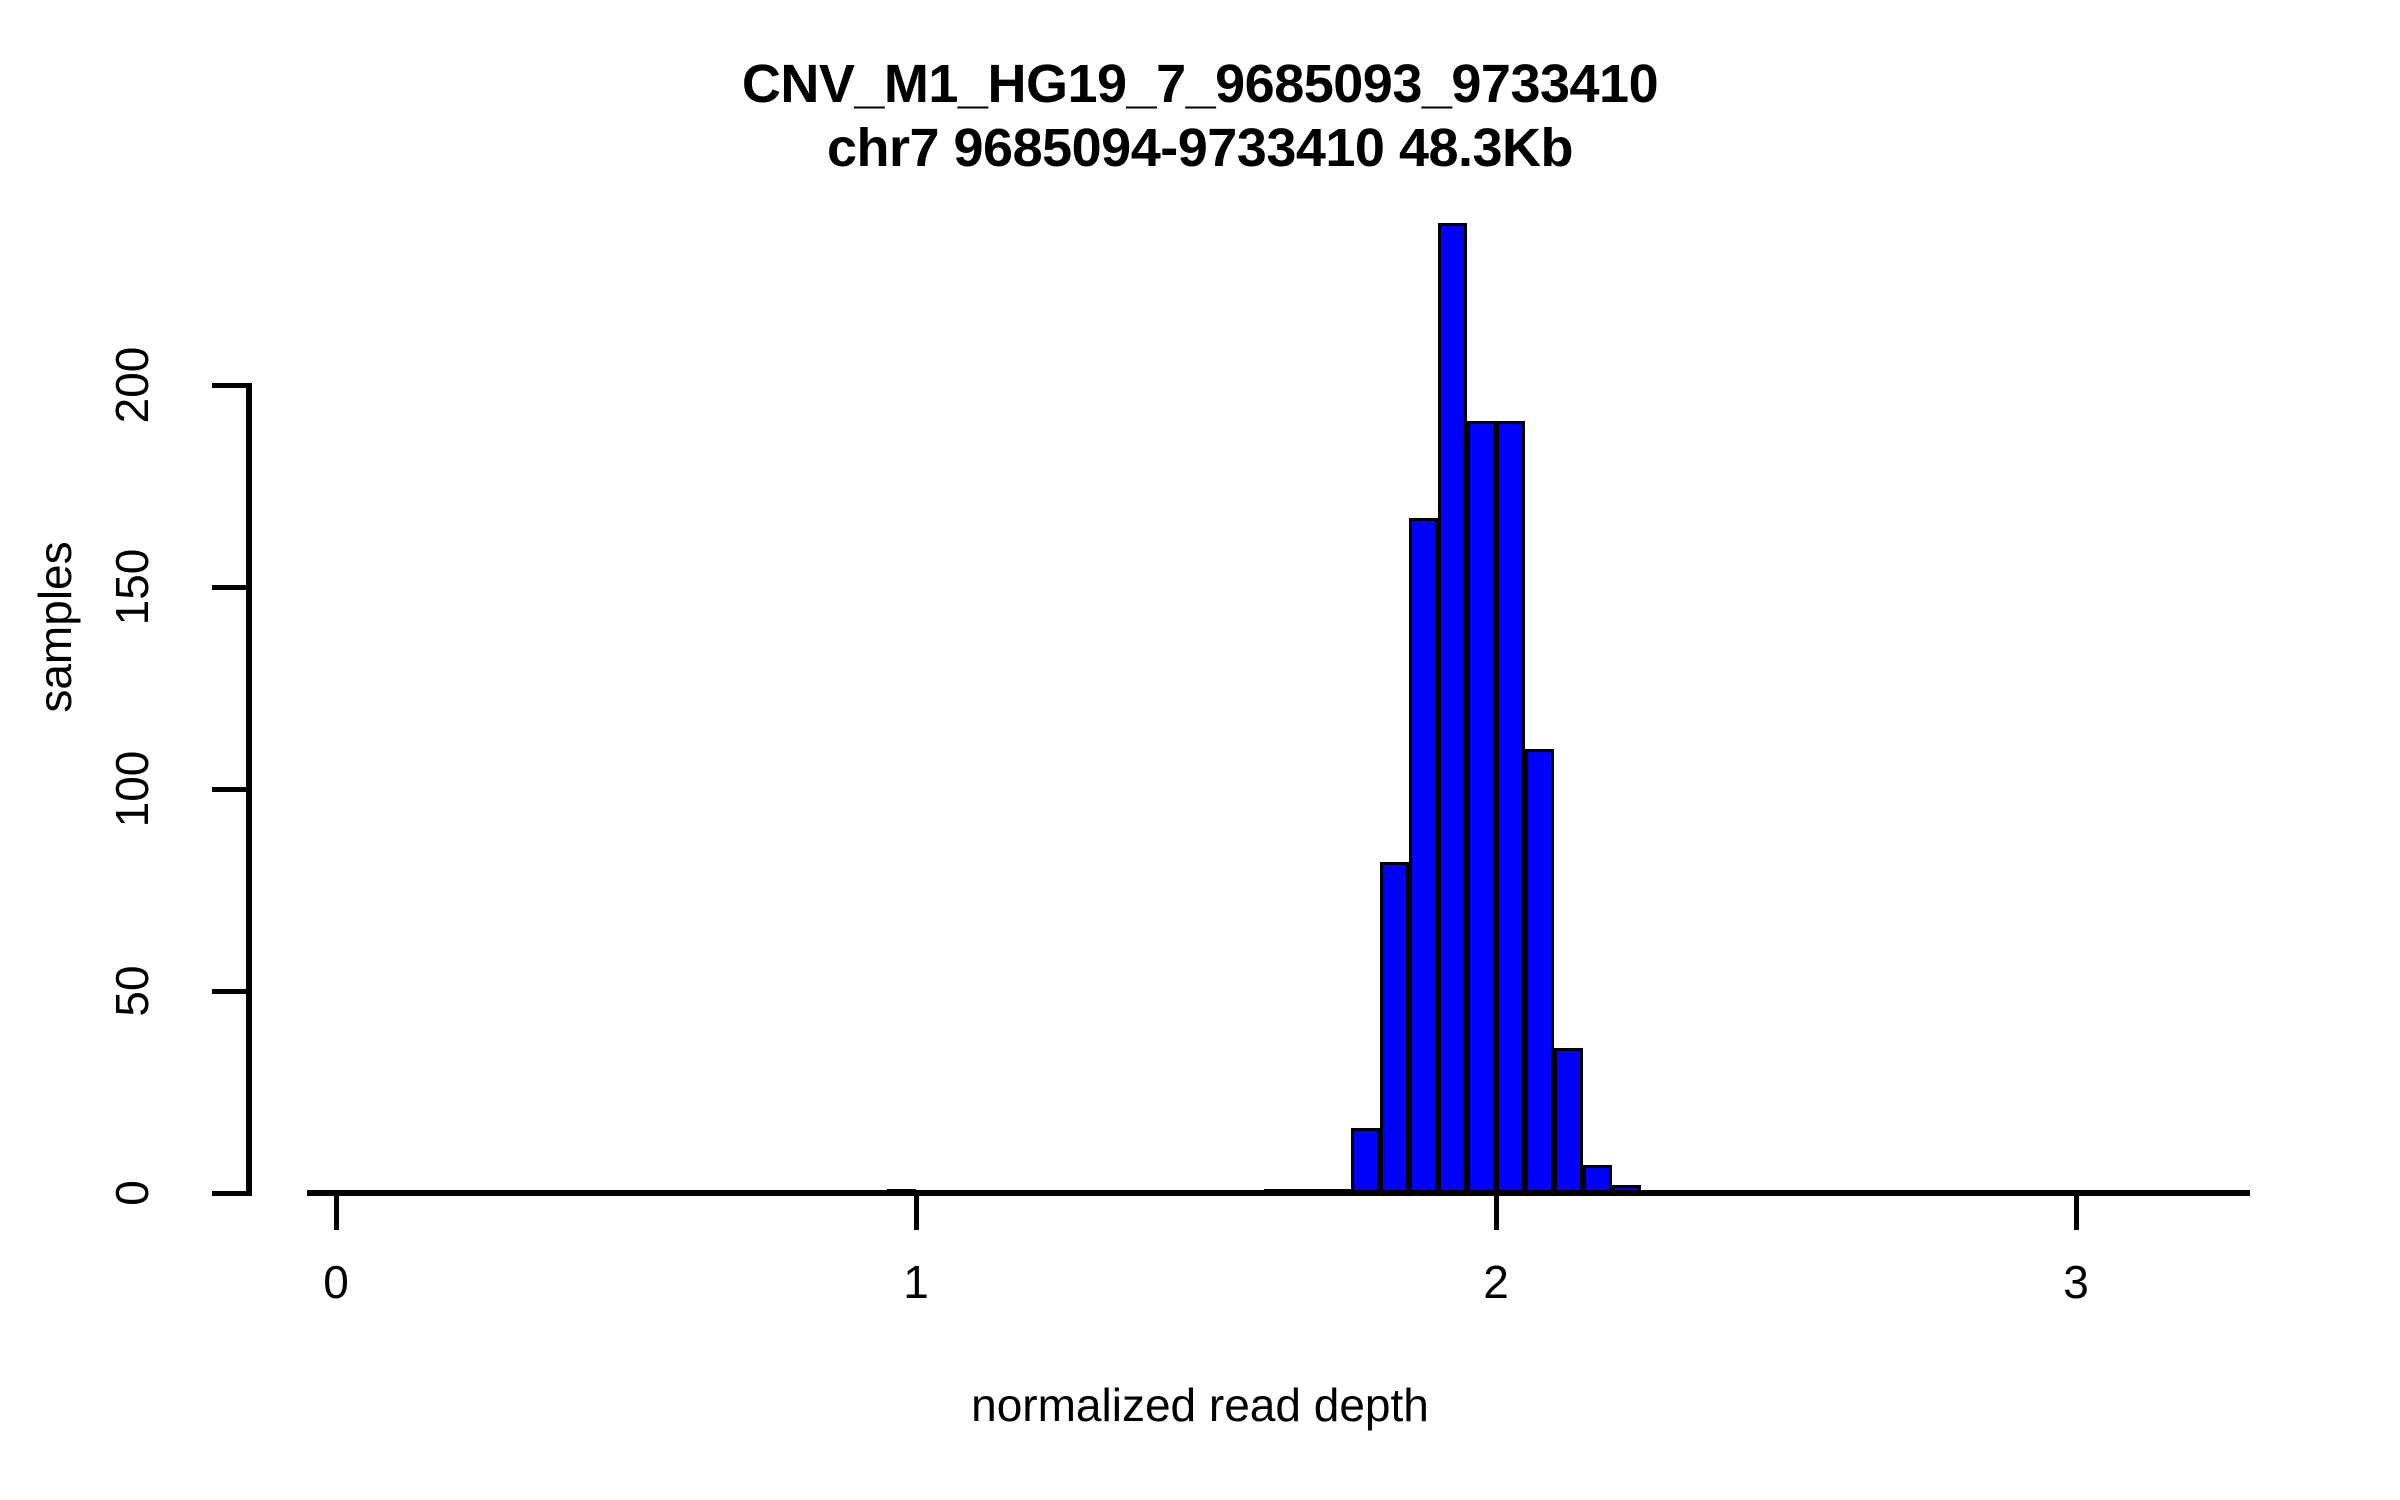 This screenshot has height=1500, width=2400. I want to click on x-axis-label: normalized read depth, so click(1200, 1405).